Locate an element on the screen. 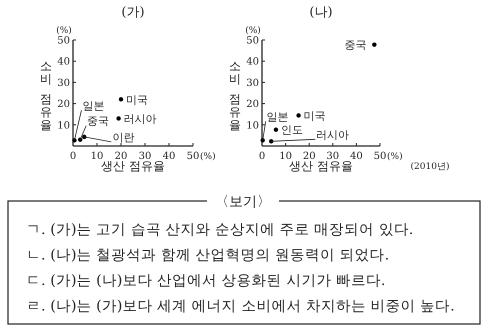 This screenshot has height=335, width=485. series-label: 러시아 is located at coordinates (140, 119).